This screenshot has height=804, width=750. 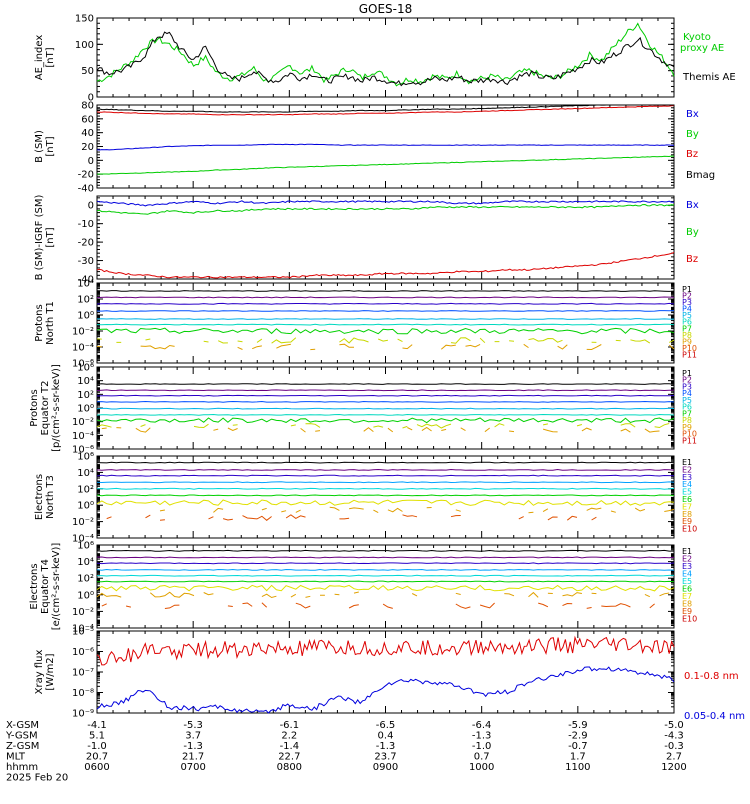 I want to click on orbit-row-label: Y-GSM, so click(x=21, y=736).